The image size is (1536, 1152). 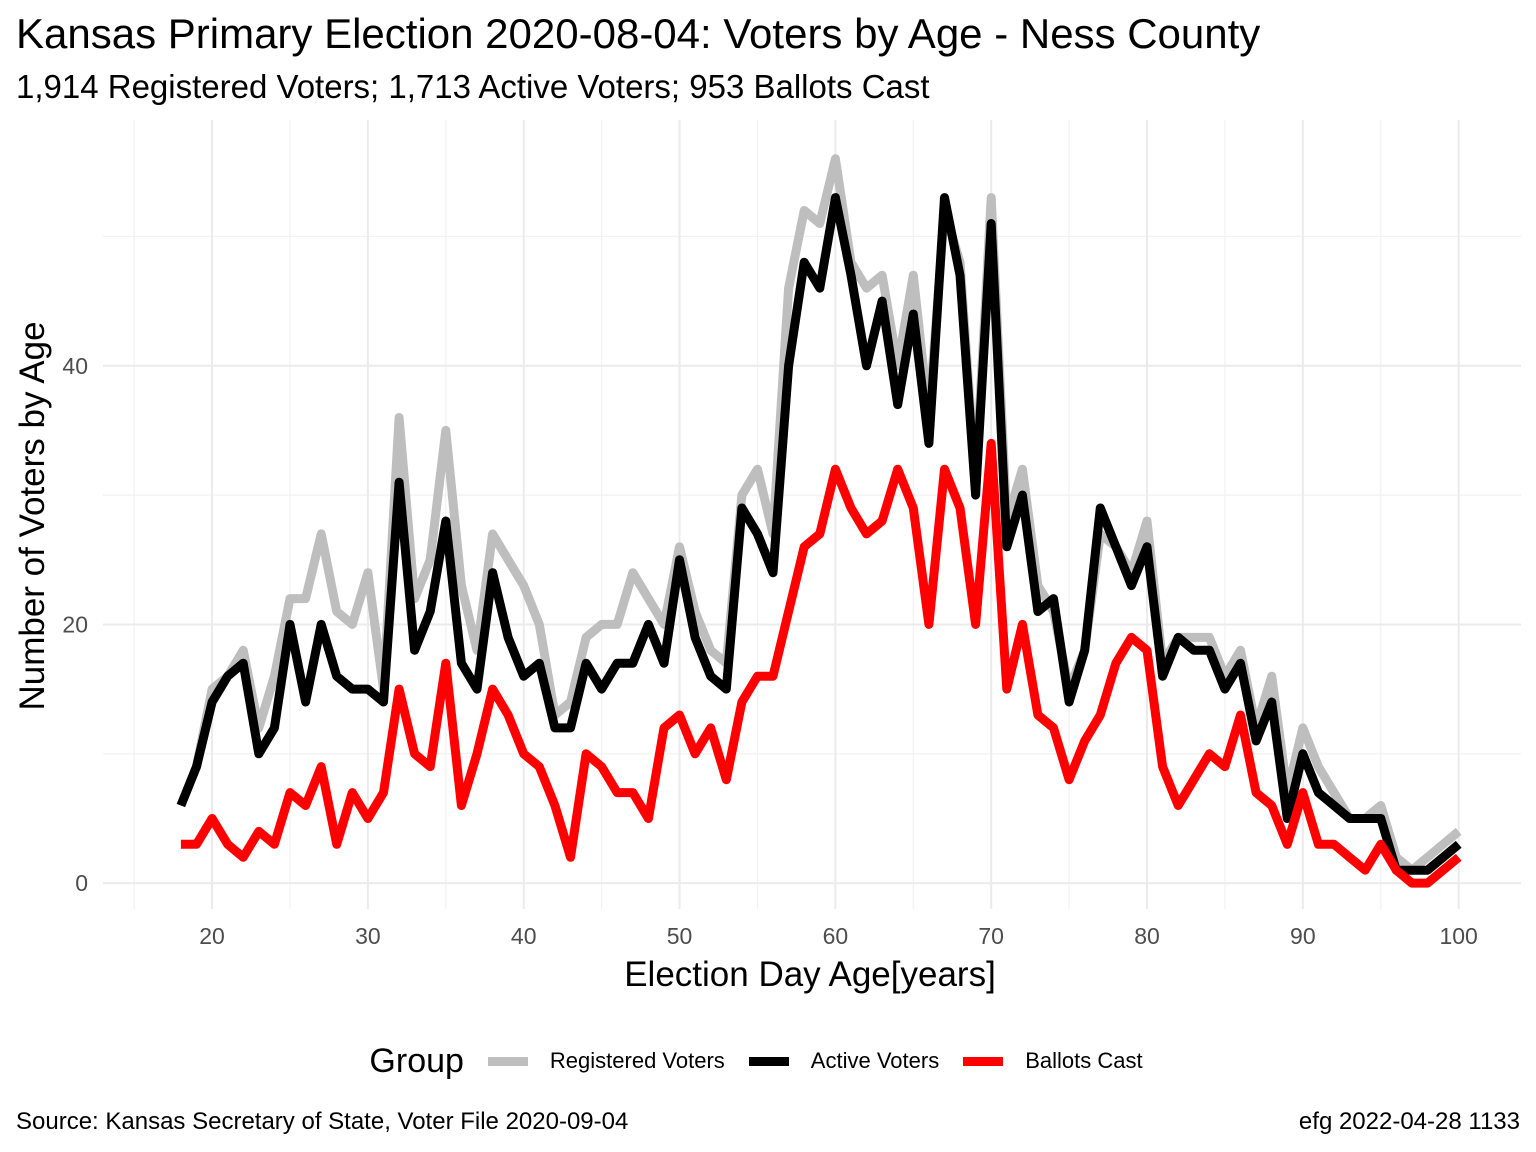 What do you see at coordinates (875, 1060) in the screenshot?
I see `legend-label-active: Active Voters` at bounding box center [875, 1060].